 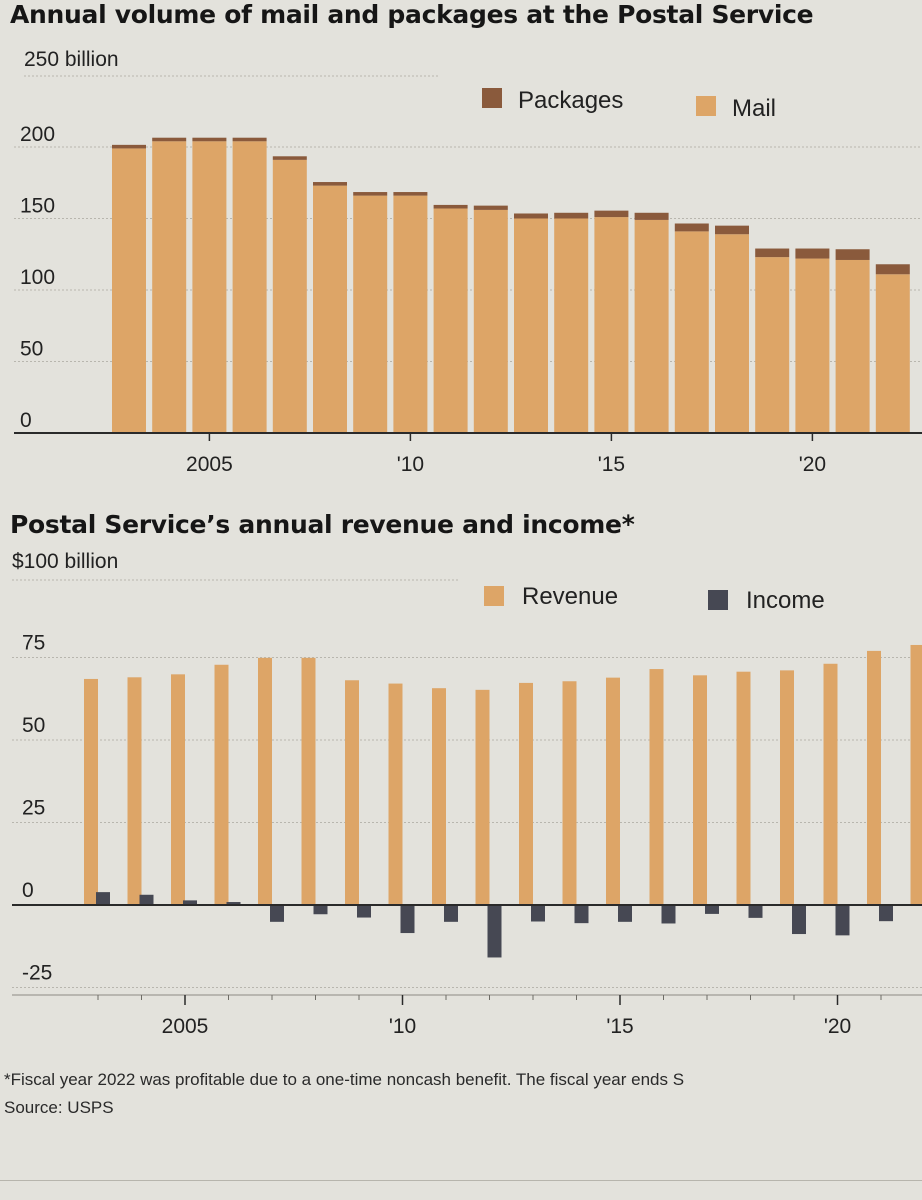 What do you see at coordinates (812, 464) in the screenshot?
I see `chart1-x-tick-label: '20` at bounding box center [812, 464].